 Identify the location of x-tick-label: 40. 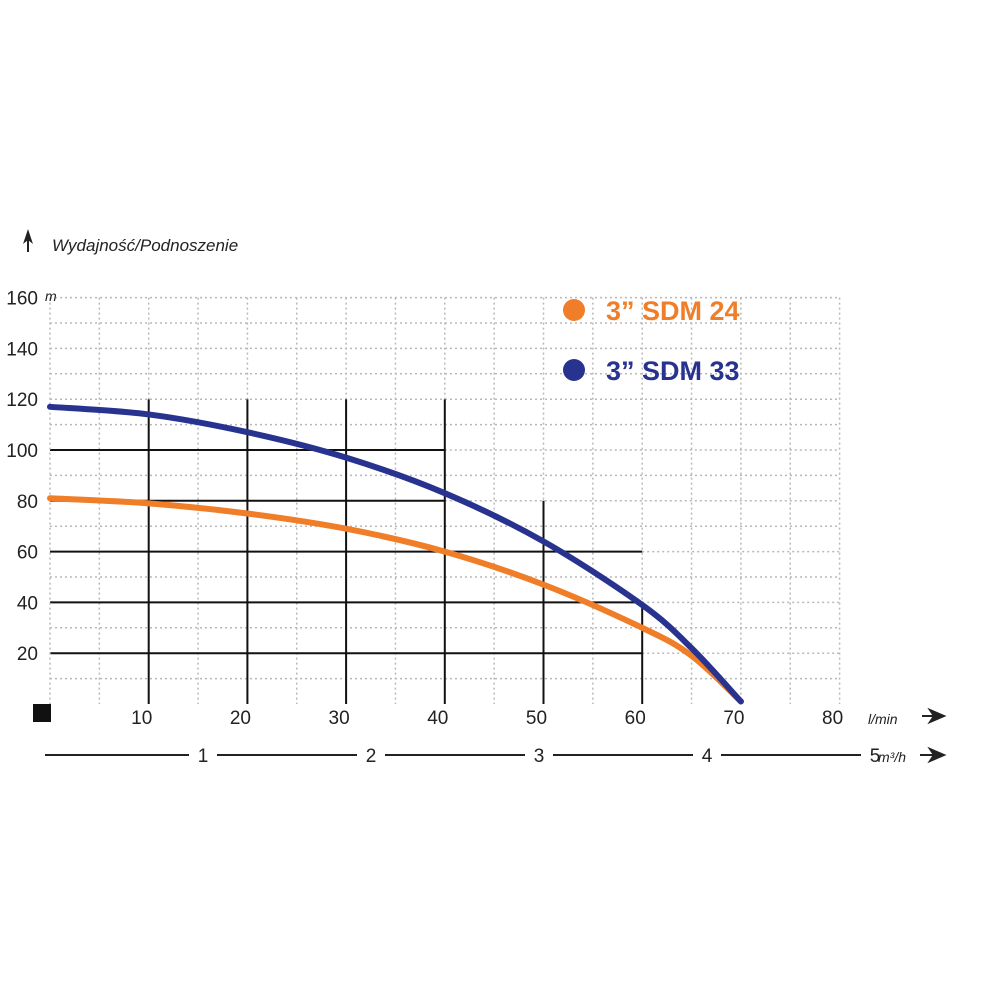
(437, 718).